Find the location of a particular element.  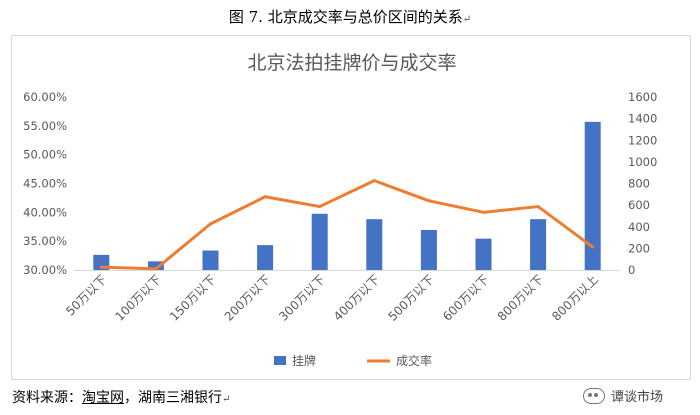

y-left-tick-label: 35.00% is located at coordinates (45, 241).